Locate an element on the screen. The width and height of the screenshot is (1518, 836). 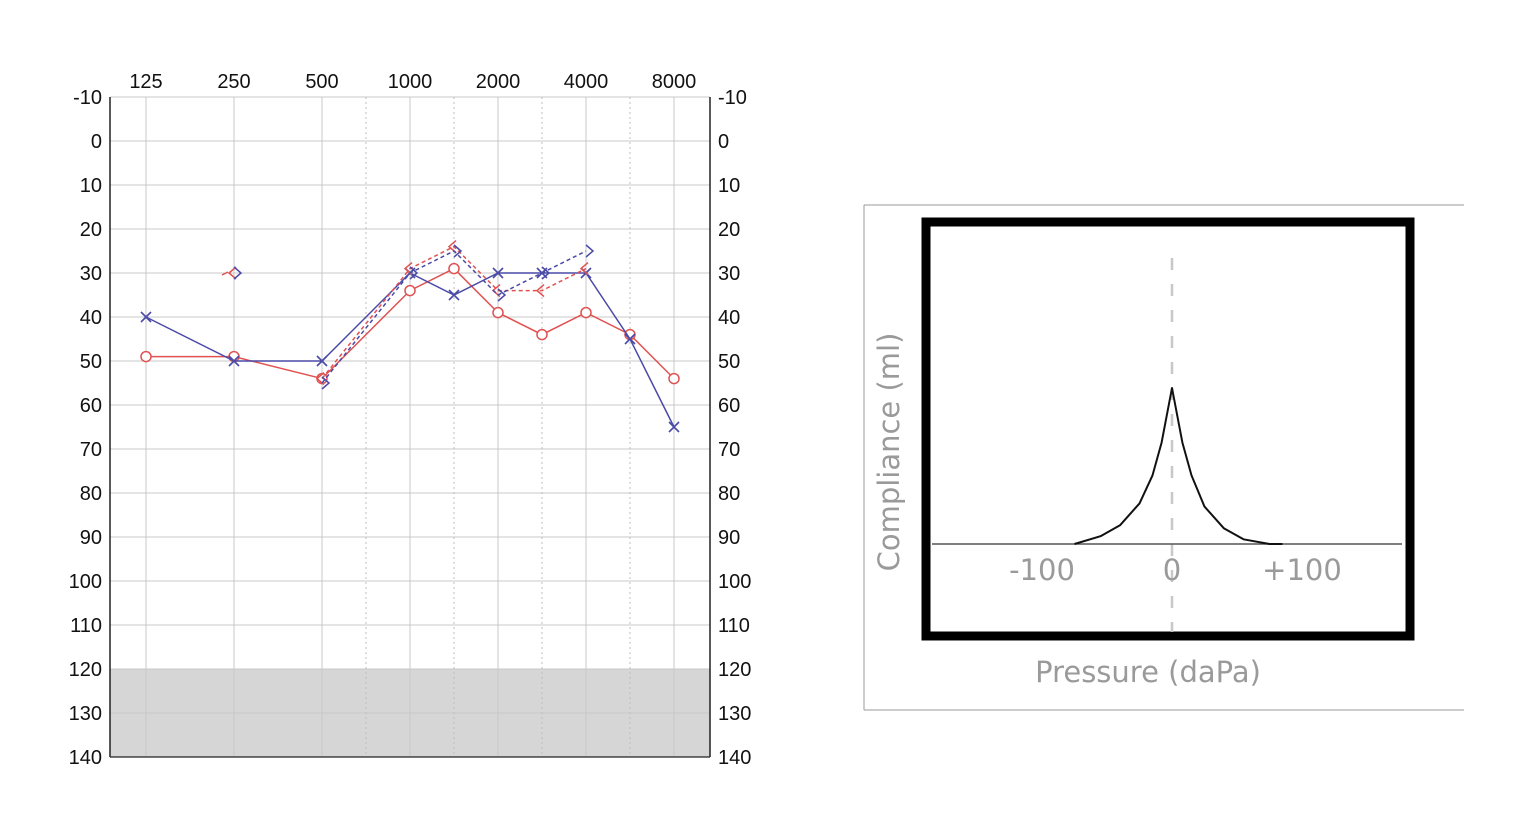
y-tick-label-right: 60 is located at coordinates (729, 406).